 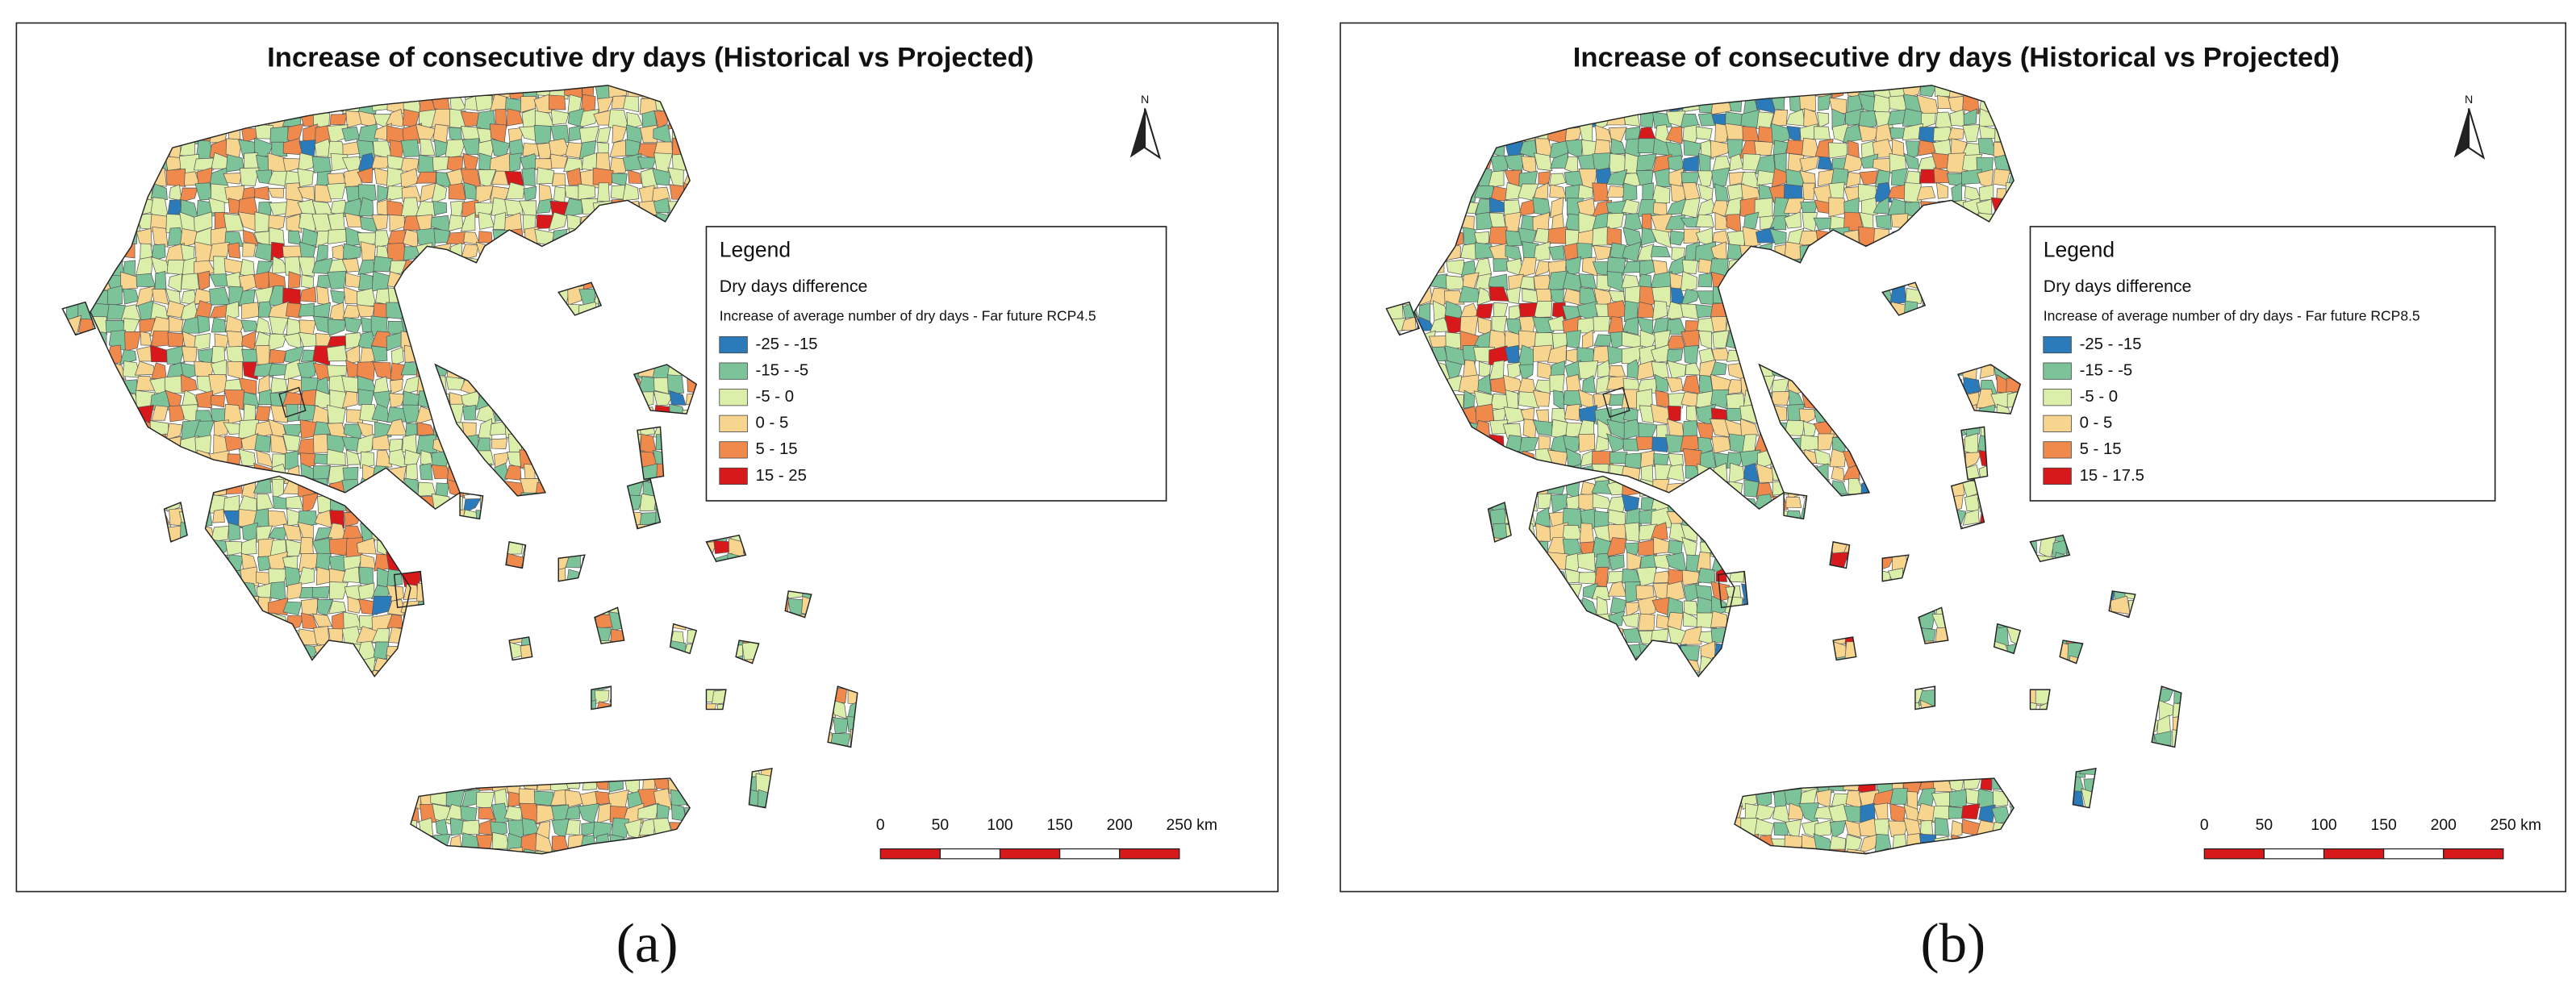 What do you see at coordinates (880, 825) in the screenshot?
I see `scale-label: 0` at bounding box center [880, 825].